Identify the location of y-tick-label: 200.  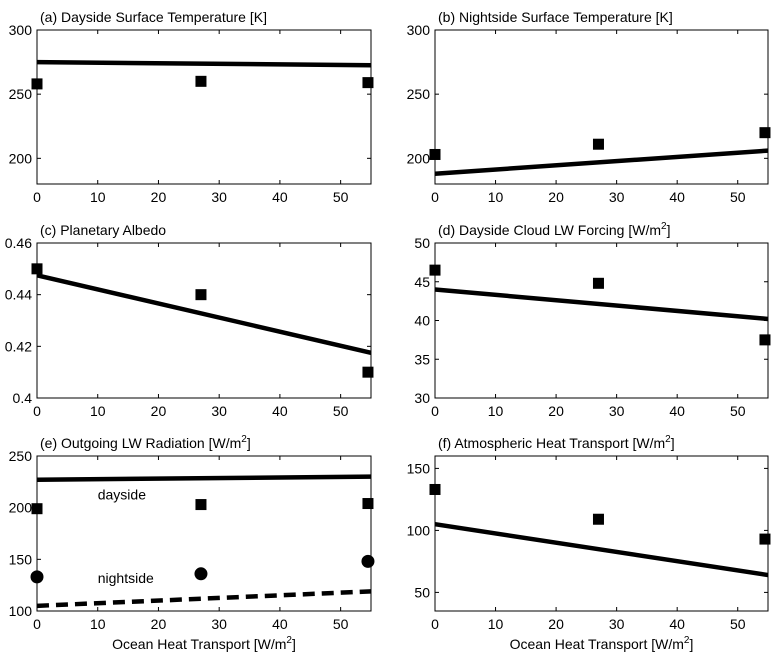
(419, 158).